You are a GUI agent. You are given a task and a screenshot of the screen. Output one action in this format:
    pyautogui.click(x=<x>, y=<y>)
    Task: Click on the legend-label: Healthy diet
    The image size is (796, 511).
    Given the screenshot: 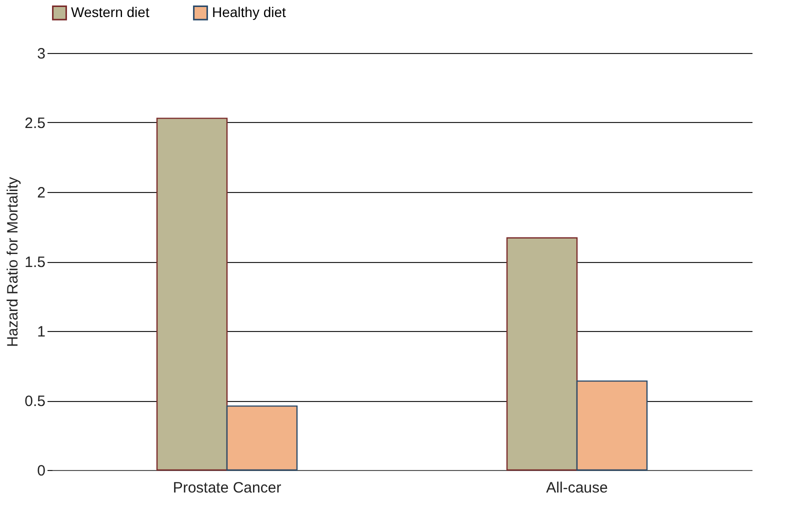 What is the action you would take?
    pyautogui.click(x=249, y=12)
    